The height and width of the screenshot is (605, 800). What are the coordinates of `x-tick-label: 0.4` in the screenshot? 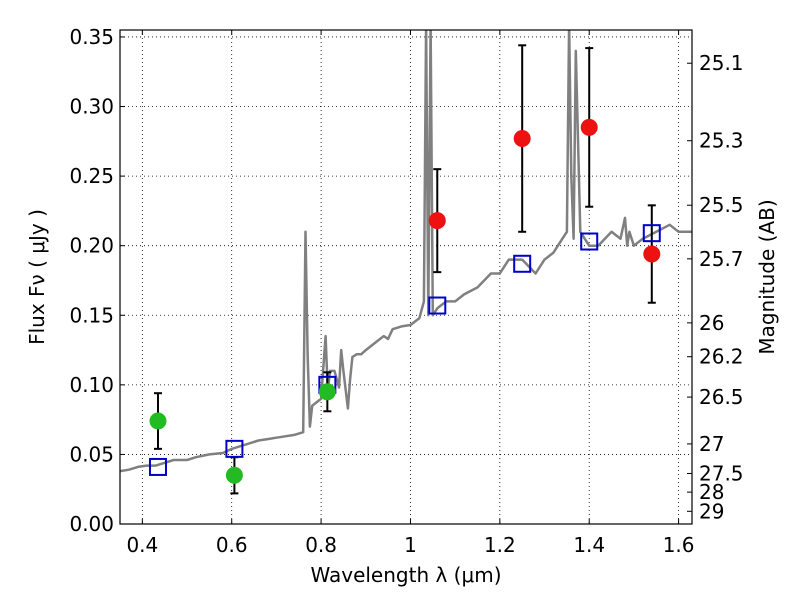 It's located at (142, 545).